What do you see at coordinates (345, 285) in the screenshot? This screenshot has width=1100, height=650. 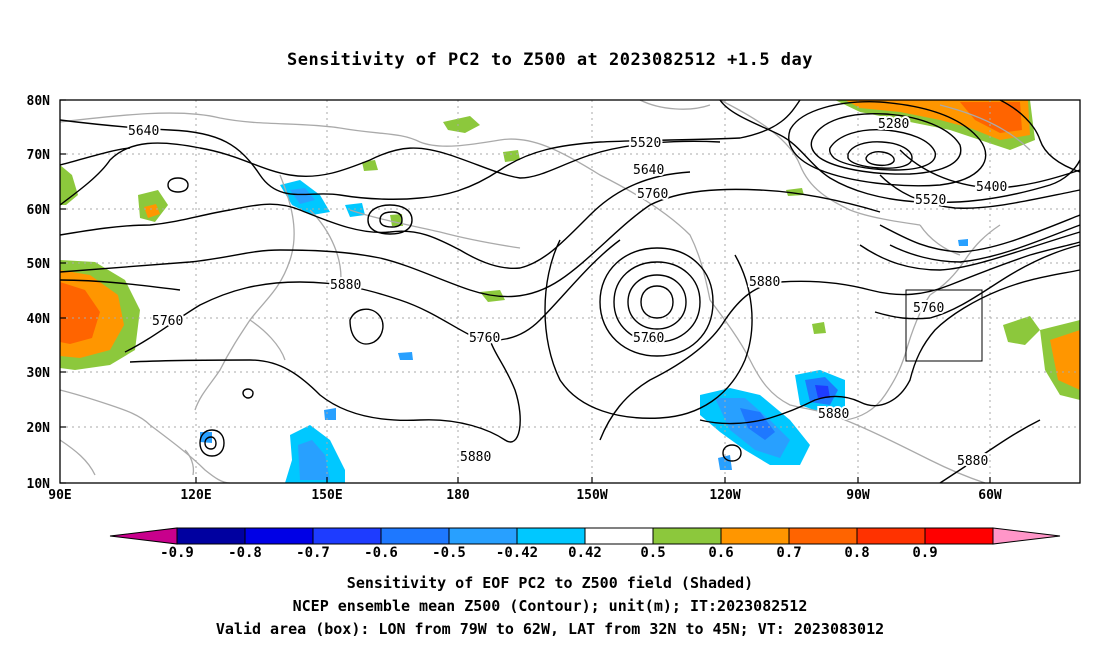 I see `contour-label-5880-pacific: 5880` at bounding box center [345, 285].